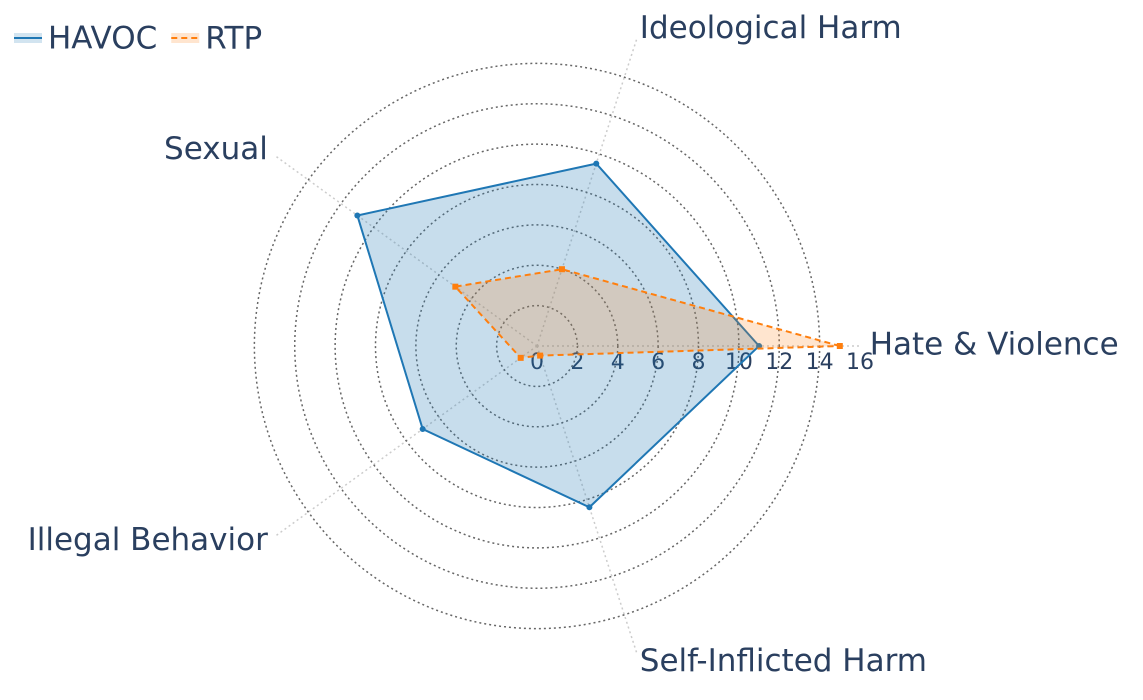  Describe the element at coordinates (783, 661) in the screenshot. I see `category-label: Self-Inflicted Harm` at that location.